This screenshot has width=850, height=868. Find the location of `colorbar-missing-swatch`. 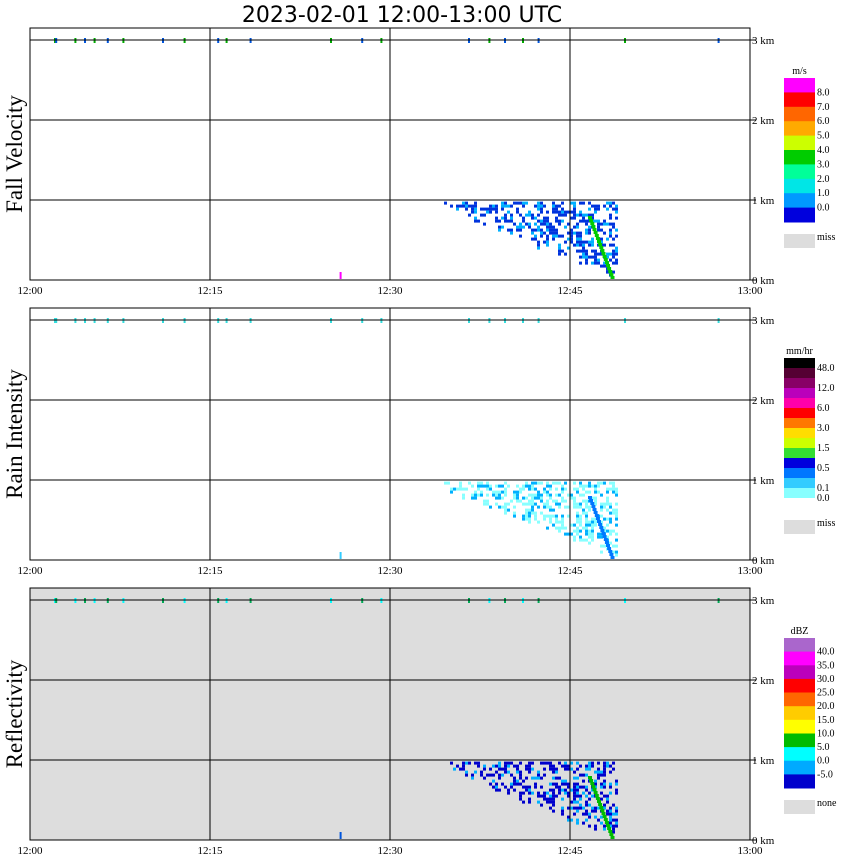

colorbar-missing-swatch is located at coordinates (799, 241).